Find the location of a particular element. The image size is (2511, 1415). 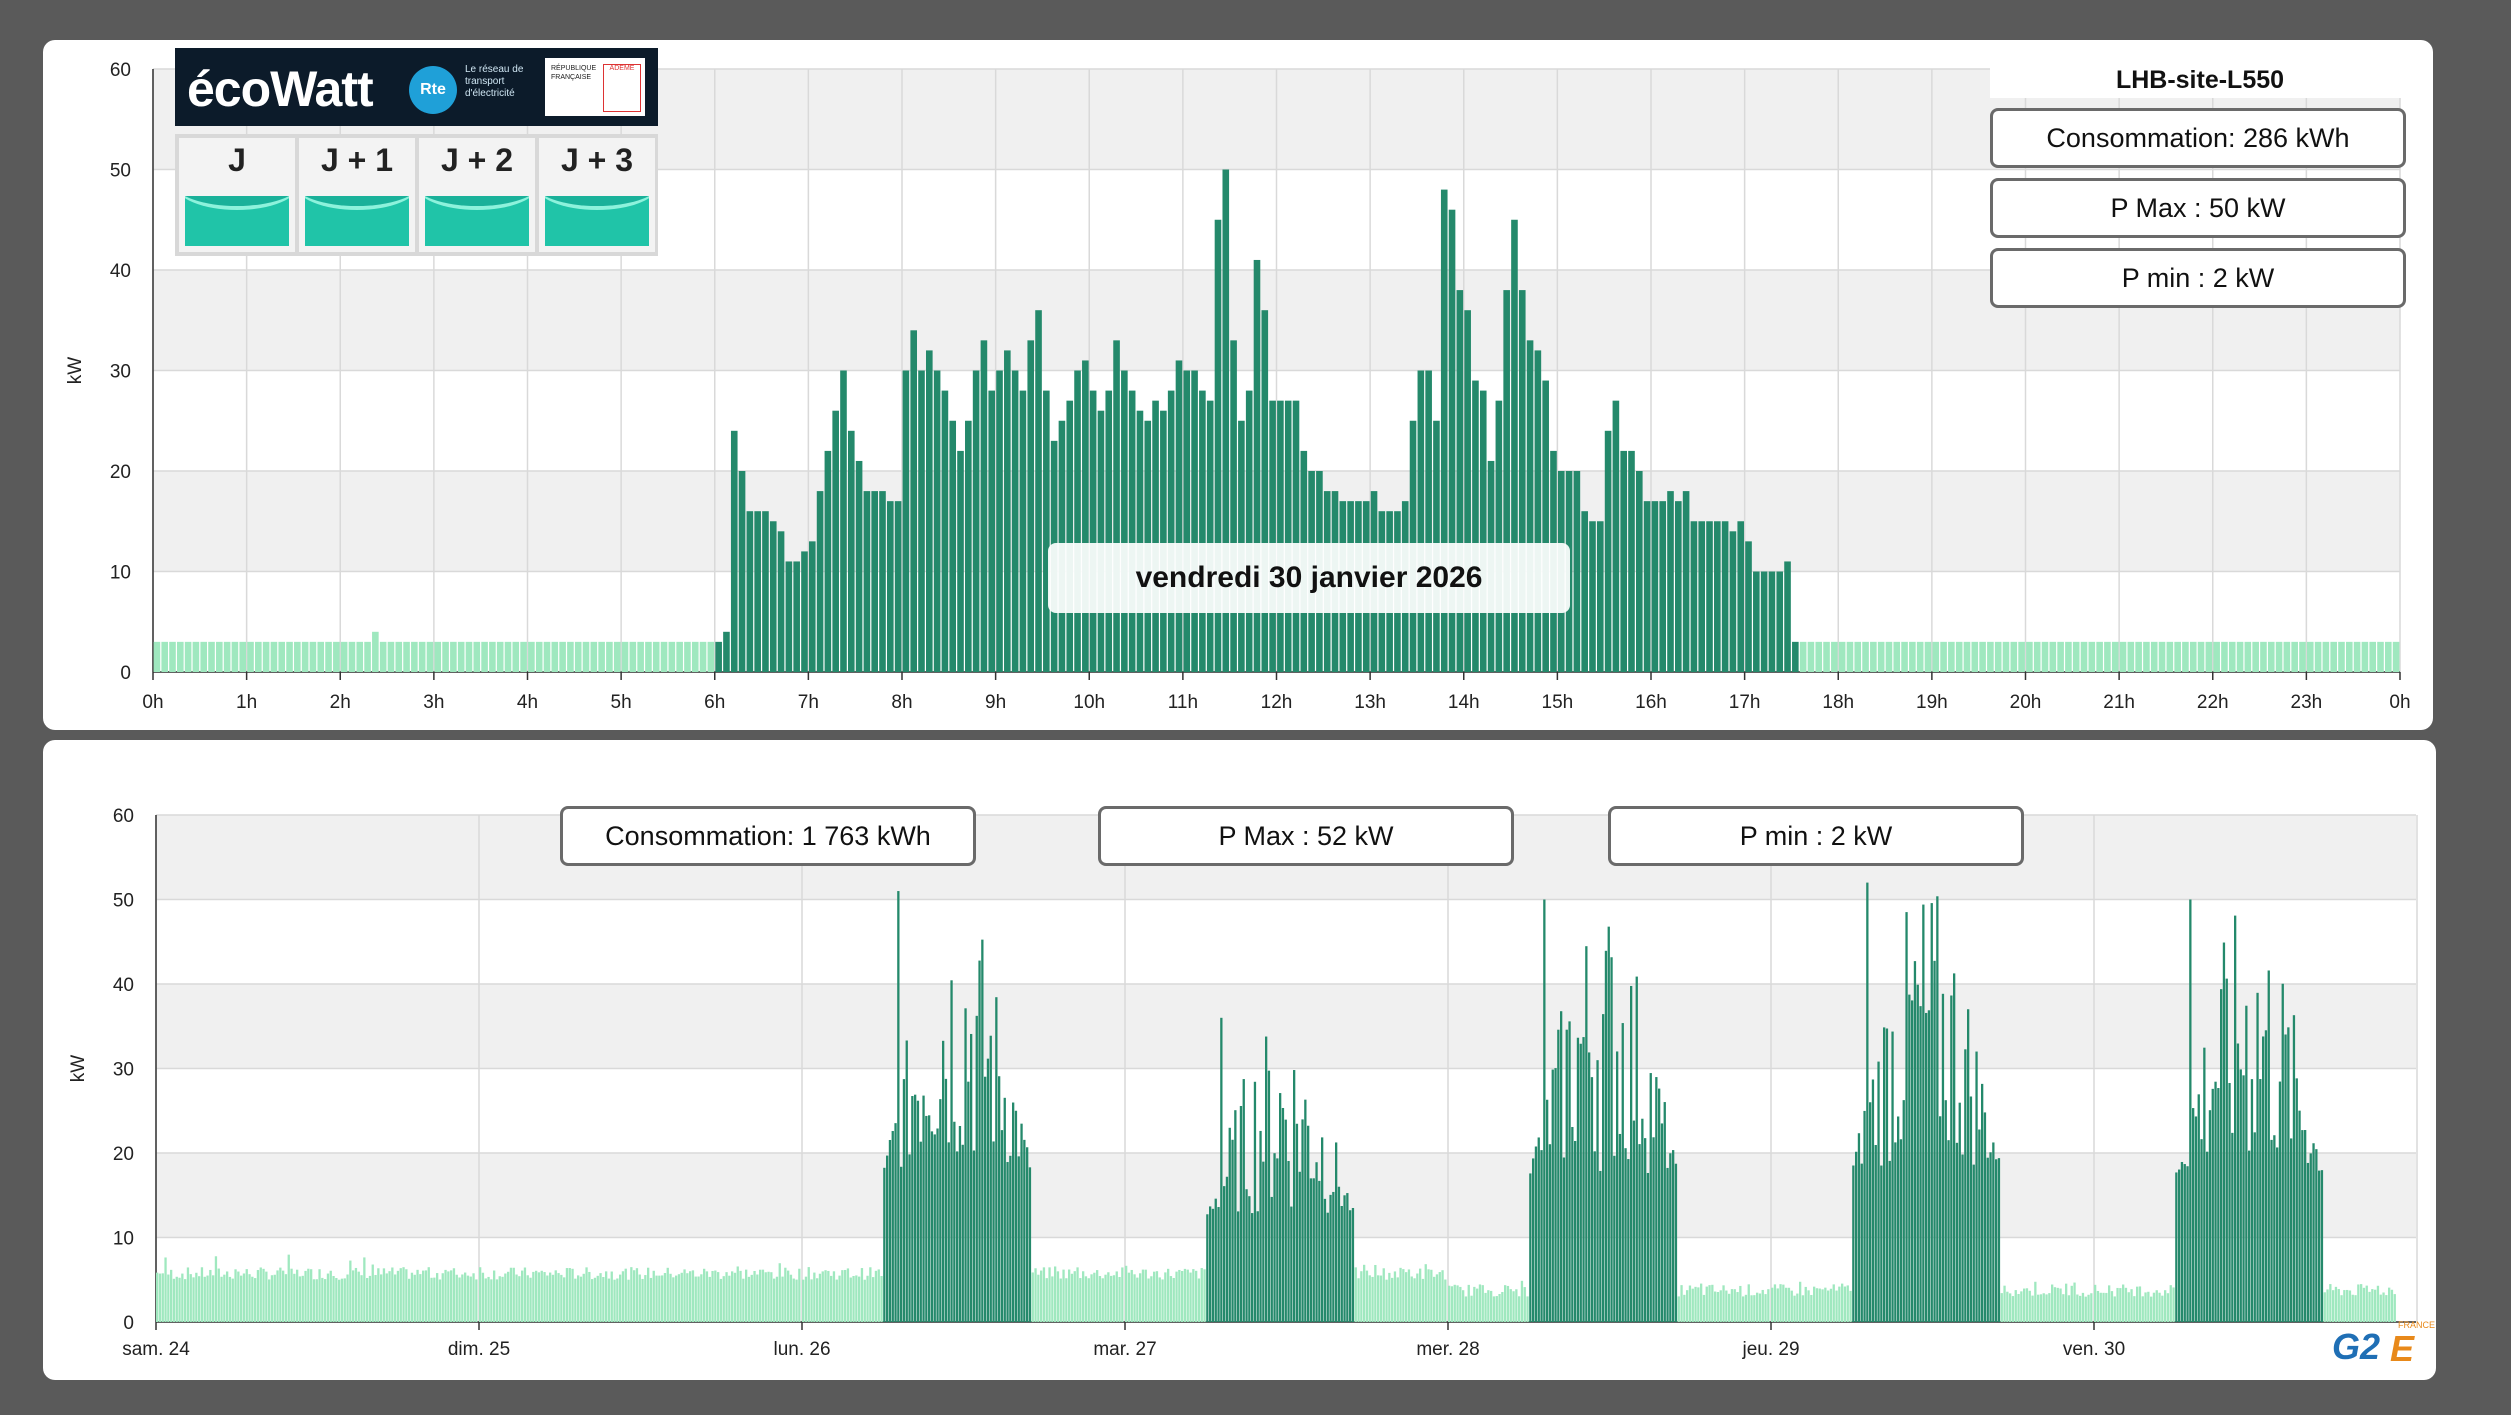

ecowatt-day-2: J + 2 is located at coordinates (477, 195).